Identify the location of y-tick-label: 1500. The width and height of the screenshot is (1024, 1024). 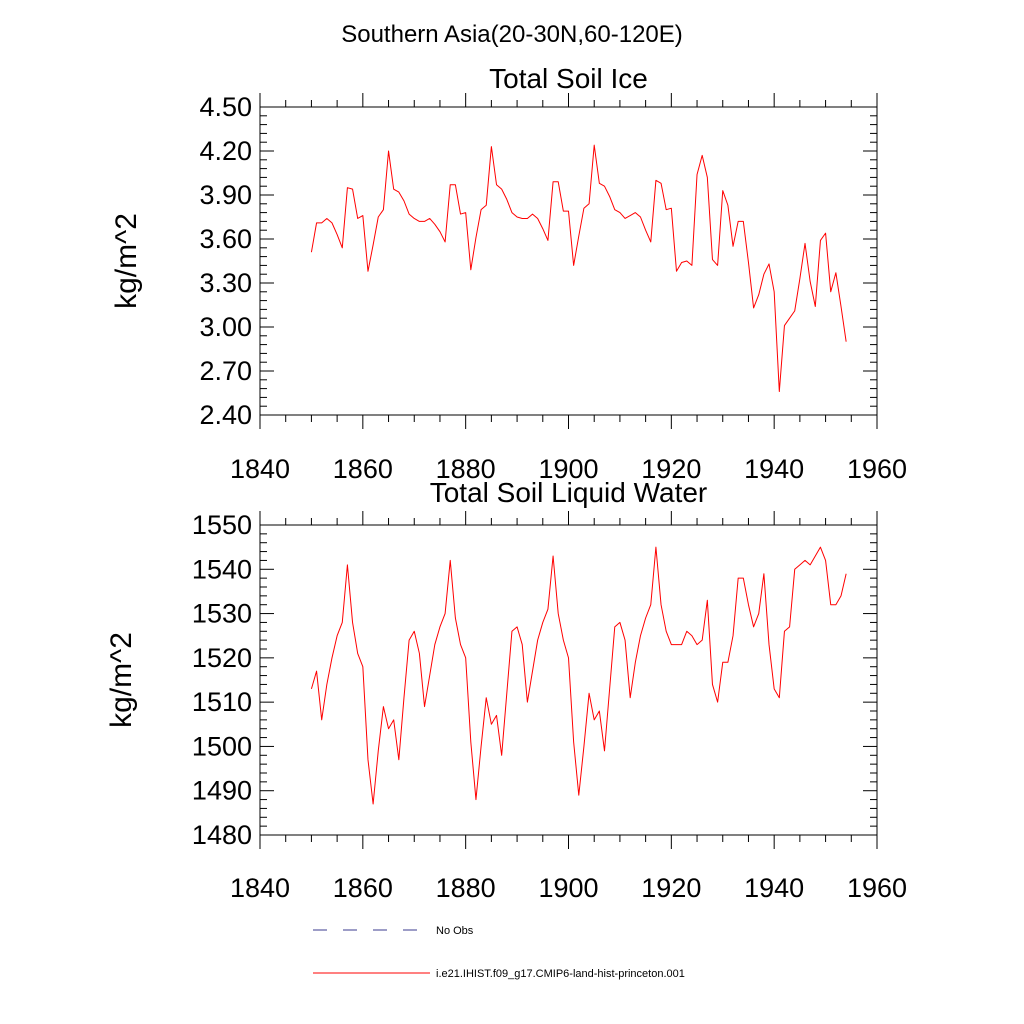
(222, 746).